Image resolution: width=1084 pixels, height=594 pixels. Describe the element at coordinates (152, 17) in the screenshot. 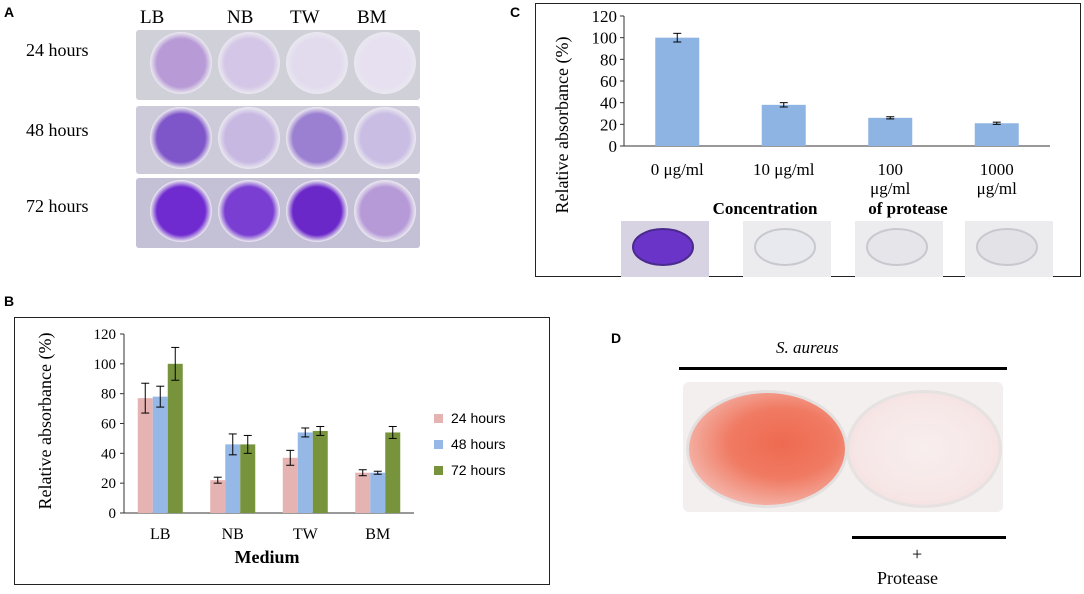

I see `column-label-lb: LB` at that location.